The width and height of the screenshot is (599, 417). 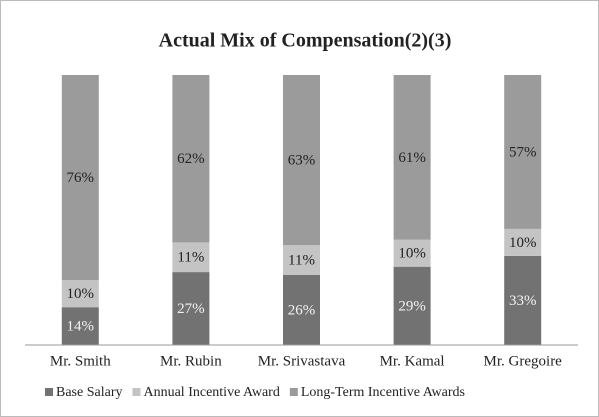 I want to click on data-label: 76%, so click(x=81, y=178).